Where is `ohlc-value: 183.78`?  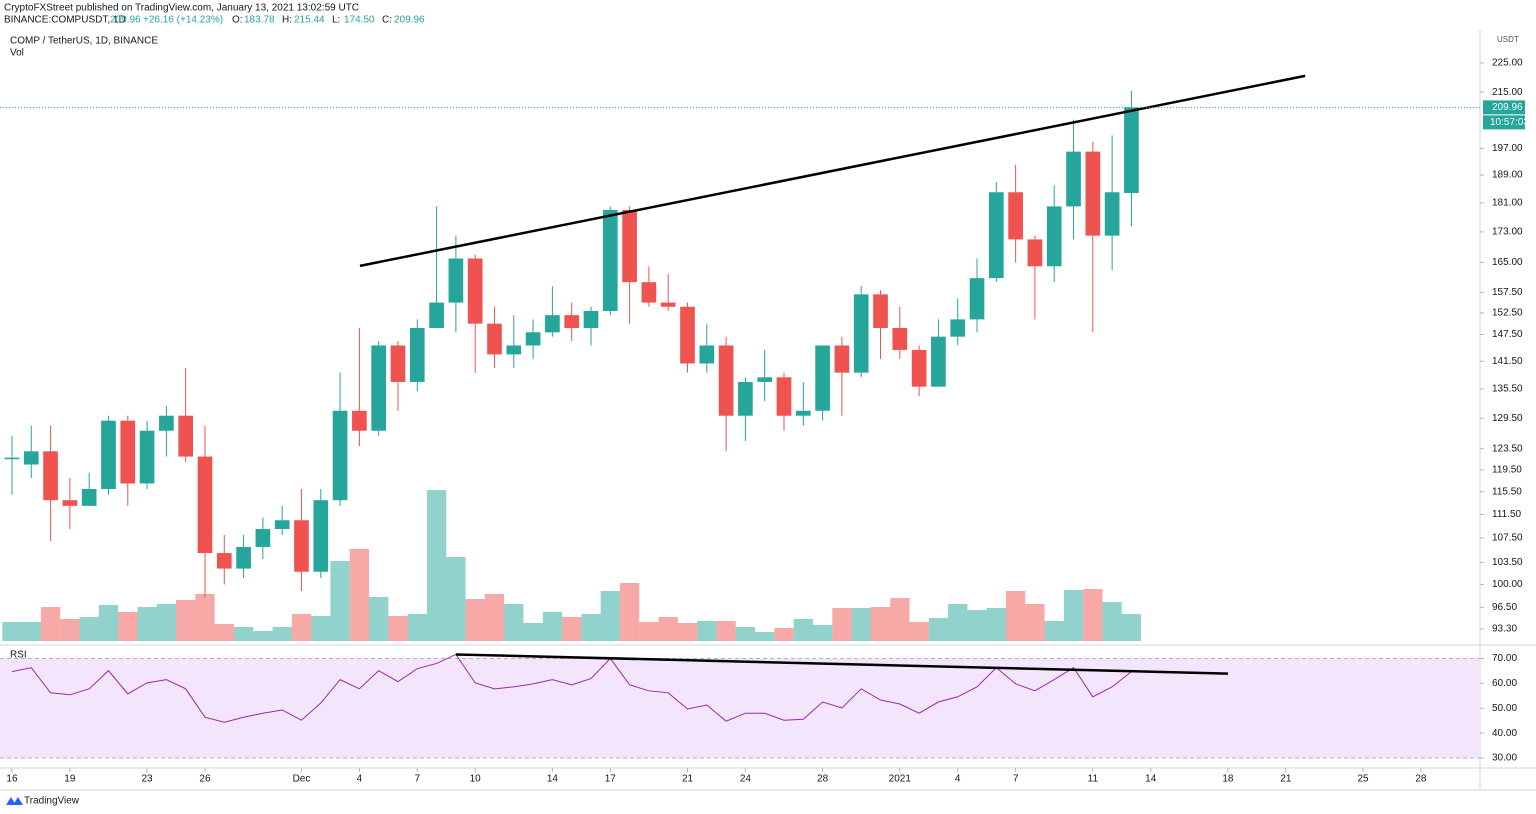 ohlc-value: 183.78 is located at coordinates (259, 20).